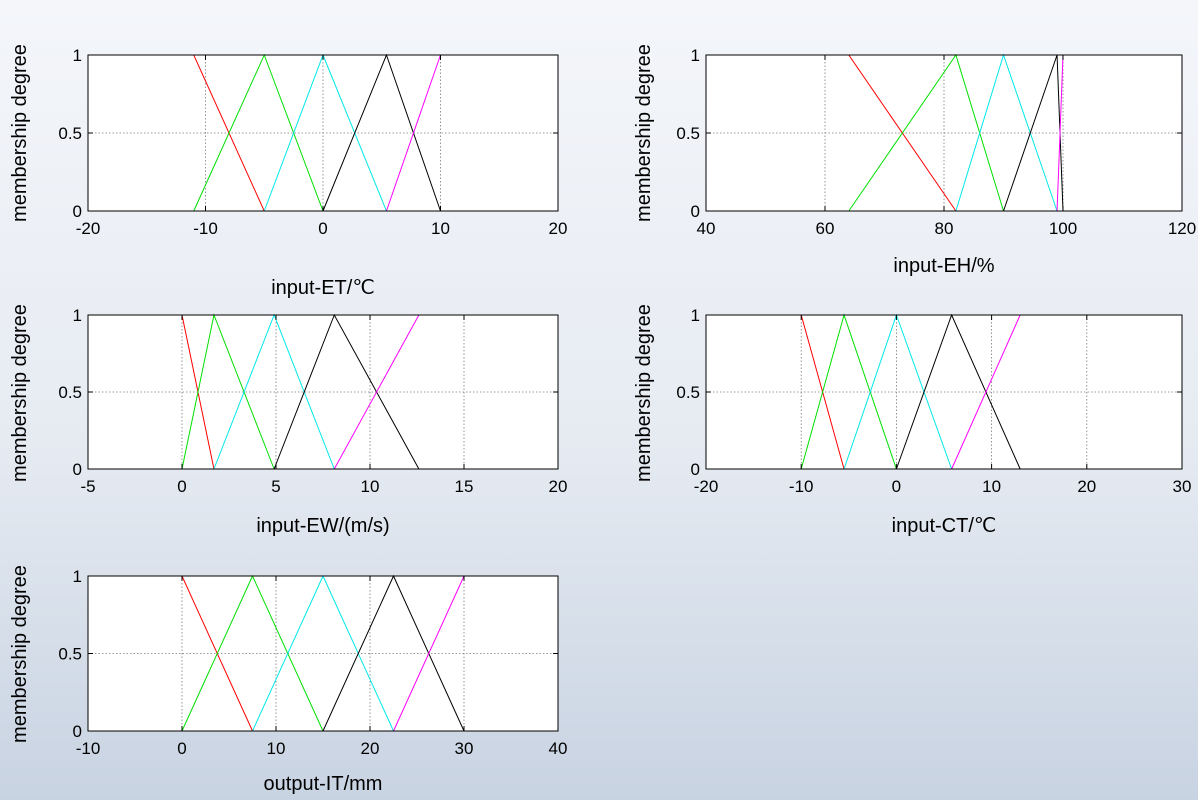 The width and height of the screenshot is (1198, 800). I want to click on x-tick-label: 80, so click(944, 228).